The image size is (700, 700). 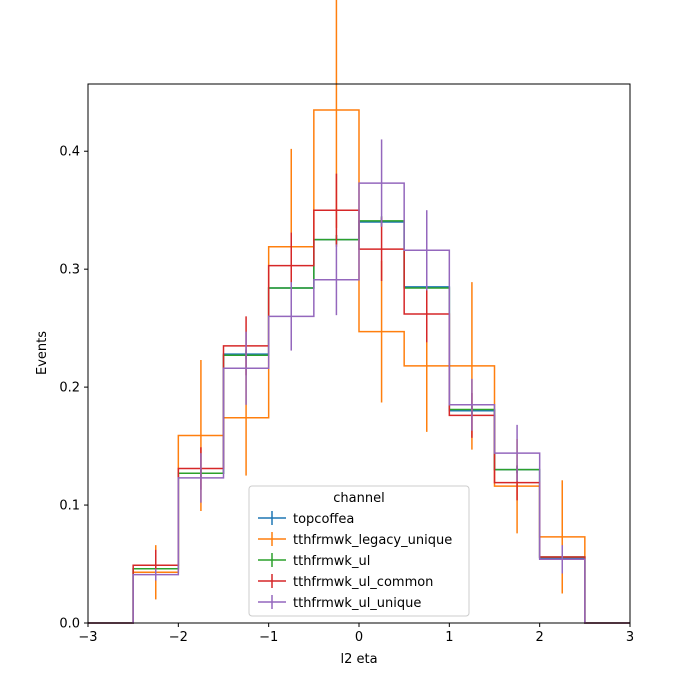 What do you see at coordinates (630, 637) in the screenshot?
I see `x-tick-label: 3` at bounding box center [630, 637].